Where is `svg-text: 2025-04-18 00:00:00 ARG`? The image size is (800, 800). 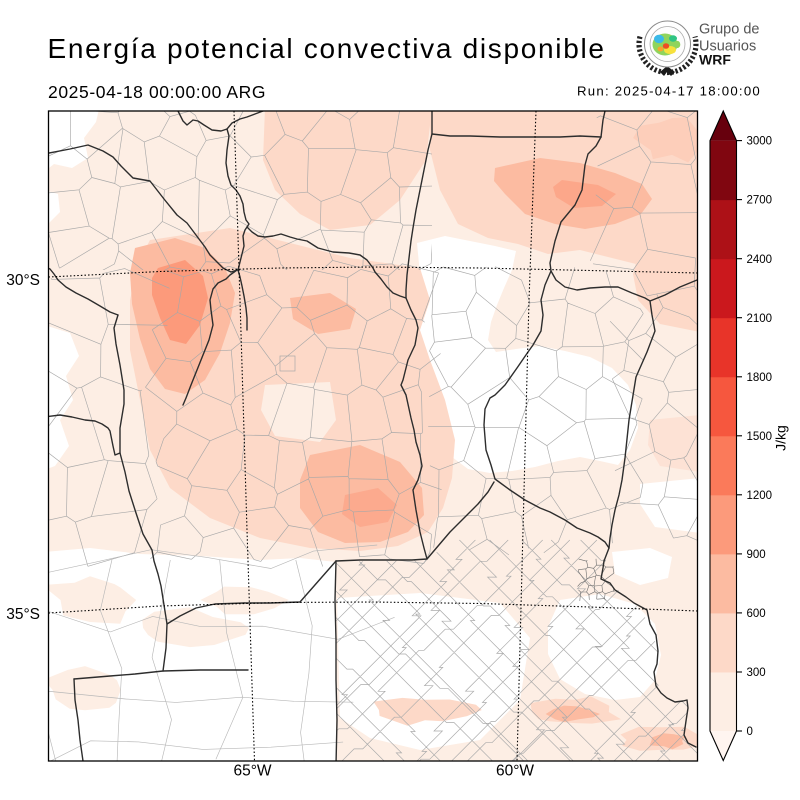 svg-text: 2025-04-18 00:00:00 ARG is located at coordinates (157, 92).